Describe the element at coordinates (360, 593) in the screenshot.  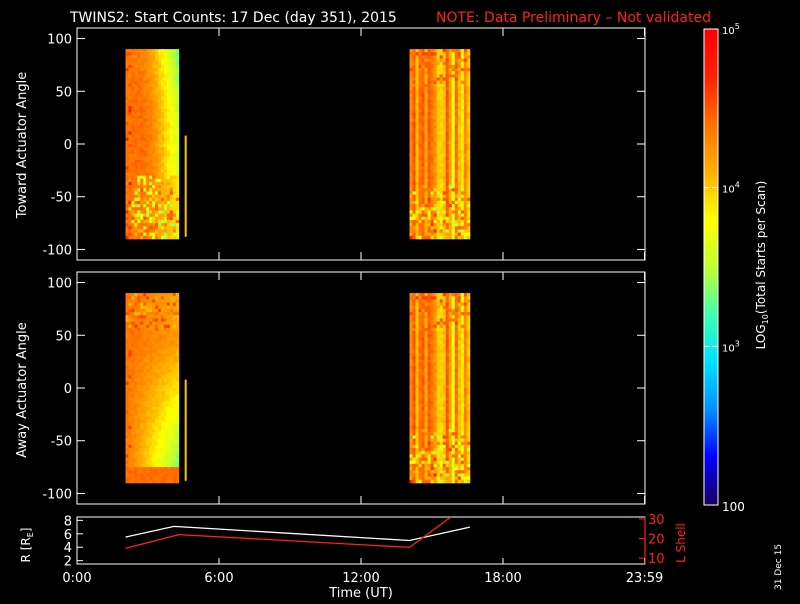
I see `time-xlabel: Time (UT)` at that location.